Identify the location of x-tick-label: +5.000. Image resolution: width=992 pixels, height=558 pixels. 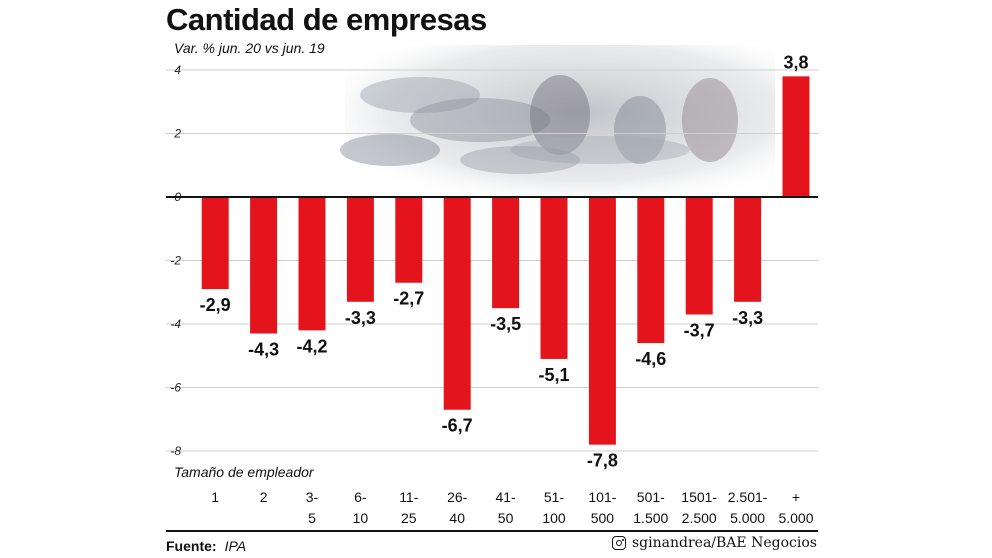
(795, 507).